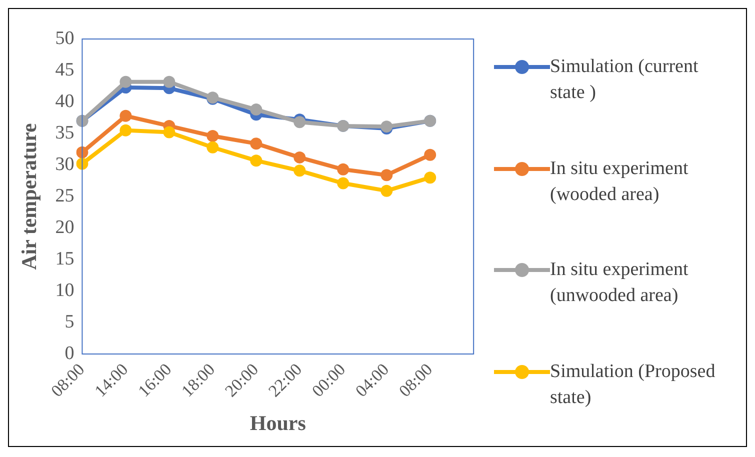  I want to click on y-tick-label: 30, so click(64, 164).